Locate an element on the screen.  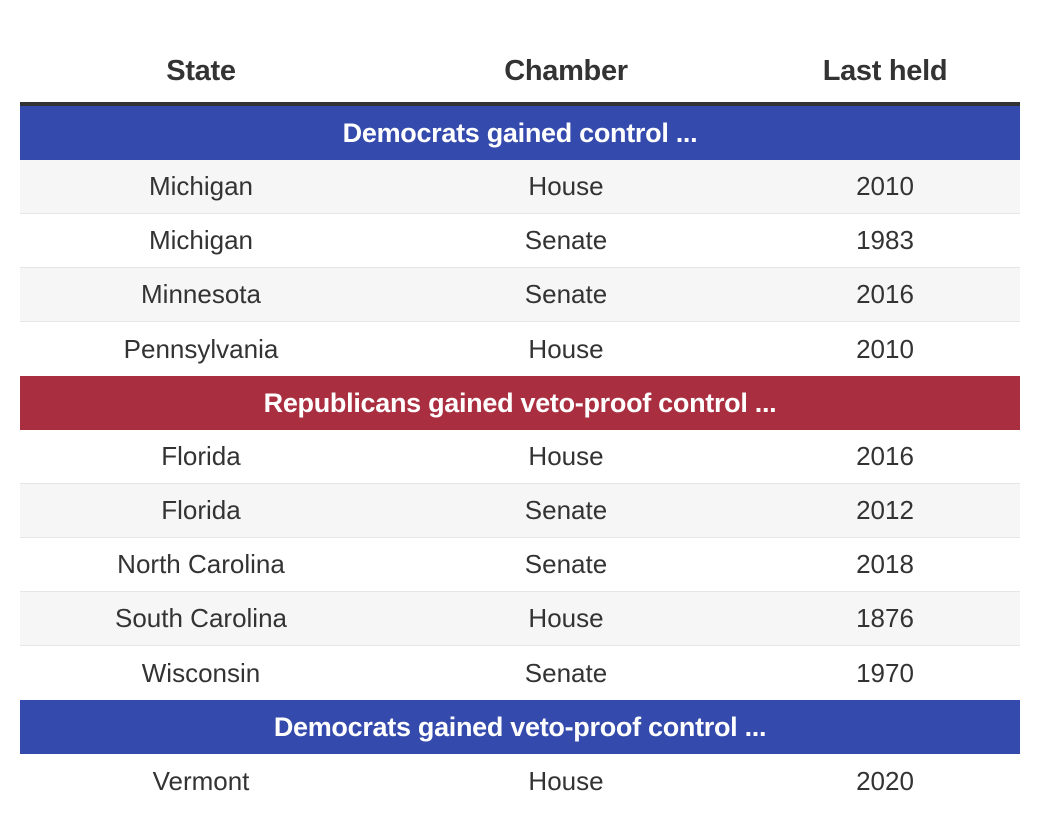
last-held-cell: 2012 is located at coordinates (885, 510).